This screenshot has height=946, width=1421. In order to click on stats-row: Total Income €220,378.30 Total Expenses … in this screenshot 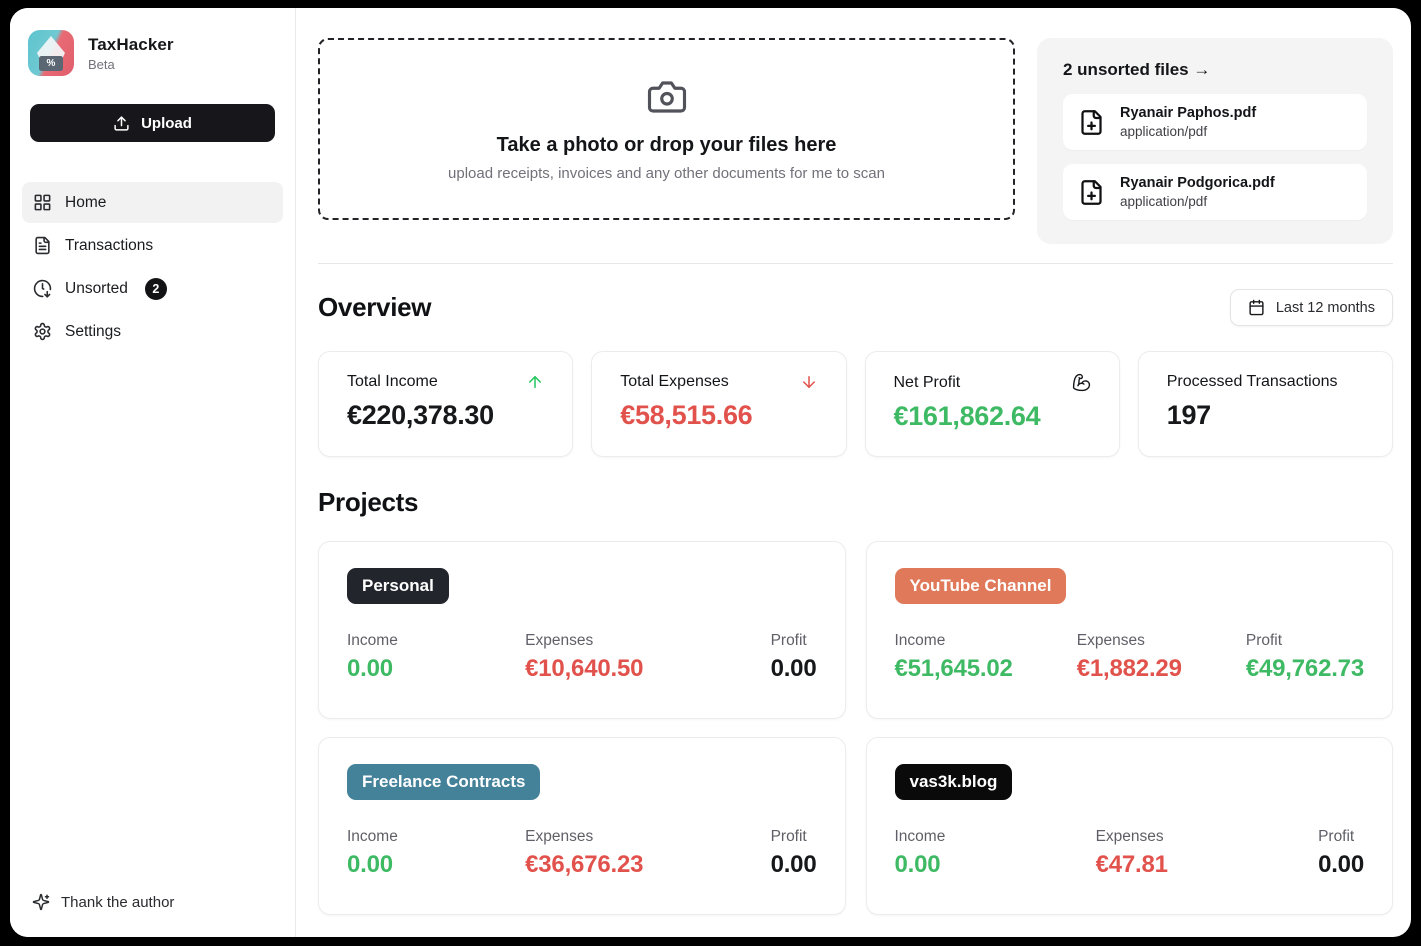, I will do `click(855, 404)`.